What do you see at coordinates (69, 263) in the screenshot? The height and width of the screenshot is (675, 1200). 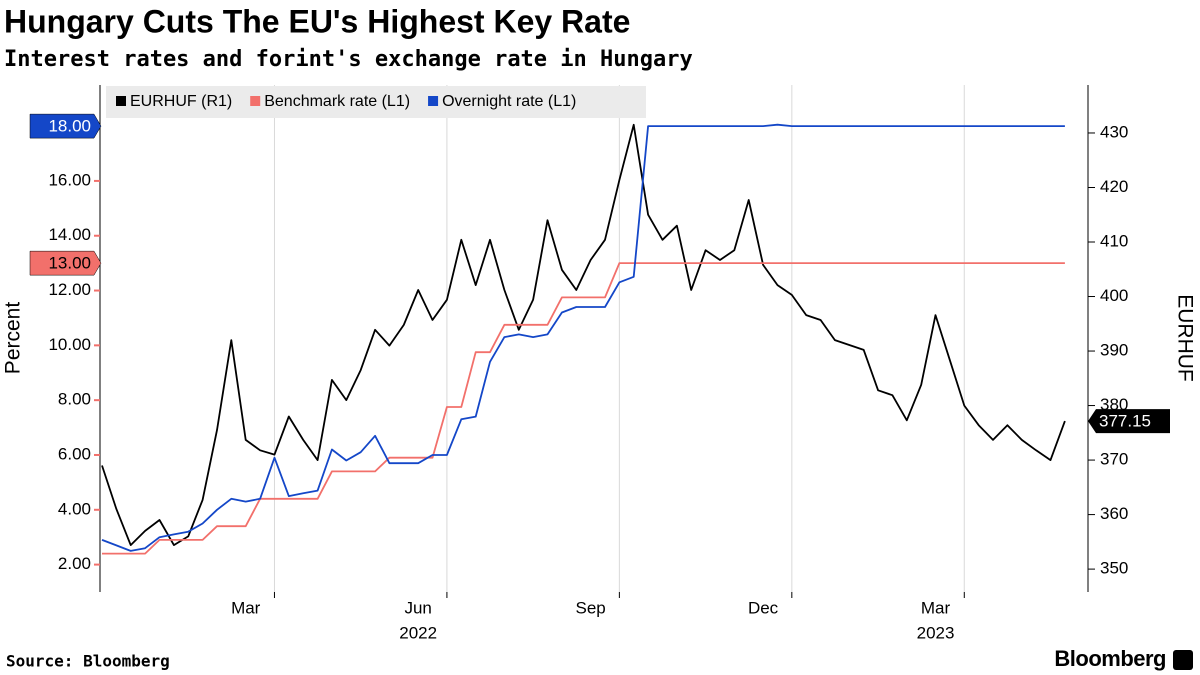 I see `last-value-label: 13.00` at bounding box center [69, 263].